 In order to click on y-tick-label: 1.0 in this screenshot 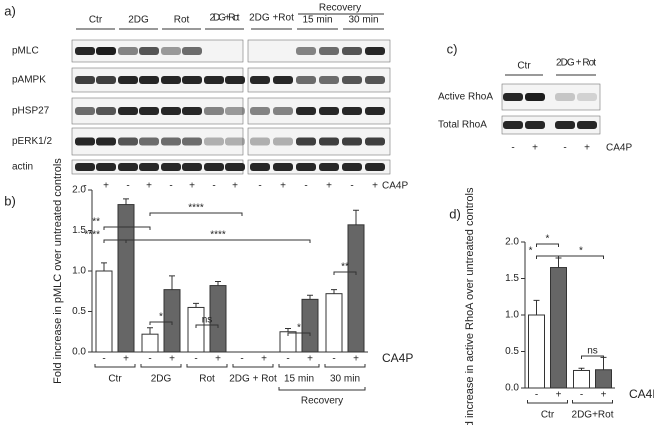, I will do `click(512, 315)`.